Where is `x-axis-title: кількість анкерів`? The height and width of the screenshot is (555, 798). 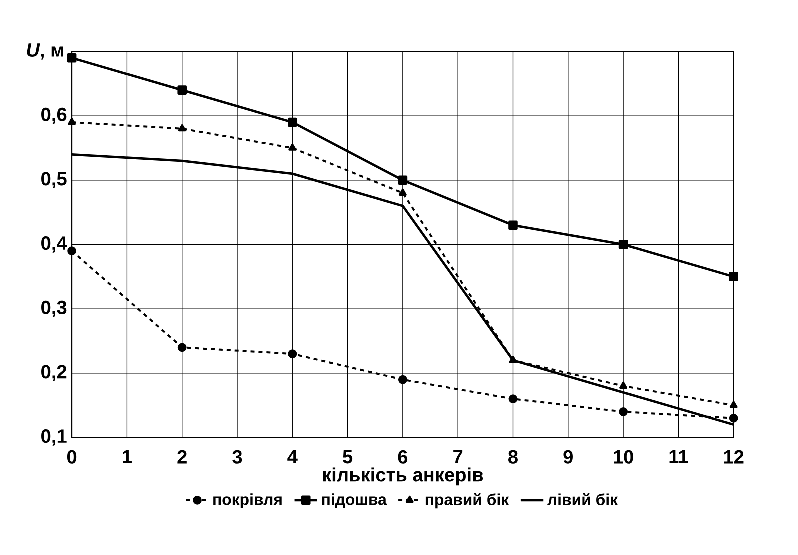 x-axis-title: кількість анкерів is located at coordinates (403, 477).